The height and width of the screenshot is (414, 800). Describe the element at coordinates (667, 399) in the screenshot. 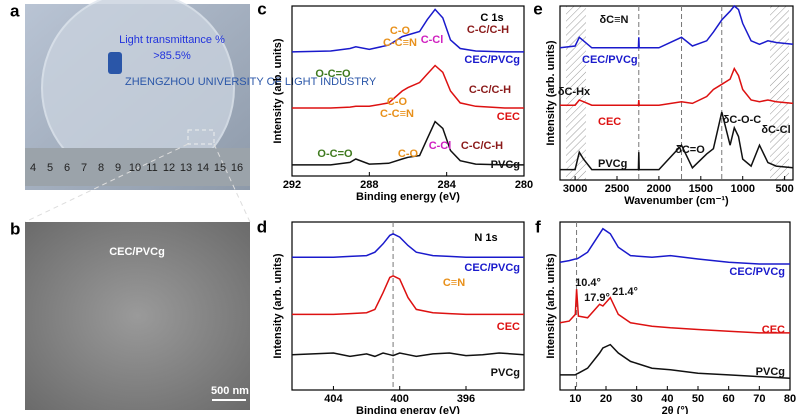

I see `x-tick-label: 40` at that location.